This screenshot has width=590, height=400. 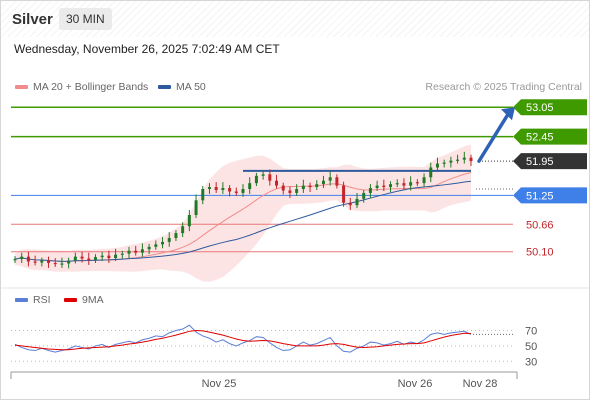 What do you see at coordinates (531, 347) in the screenshot?
I see `rsi-tick-label: 50` at bounding box center [531, 347].